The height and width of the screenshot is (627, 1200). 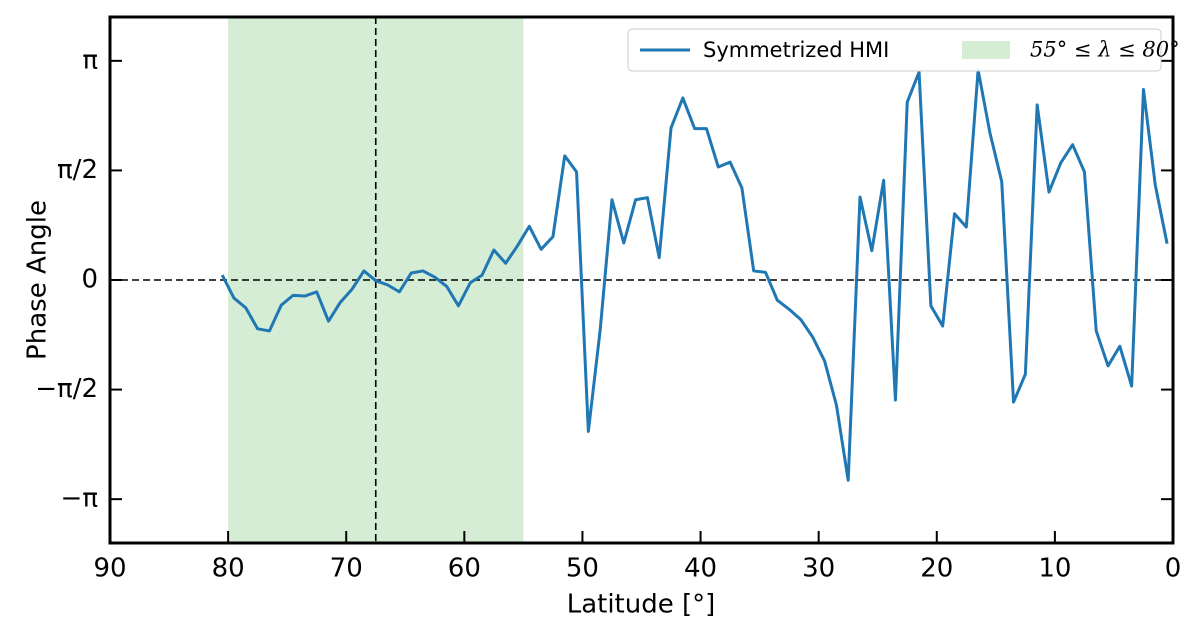 I want to click on x-tick-label: 40, so click(x=700, y=569).